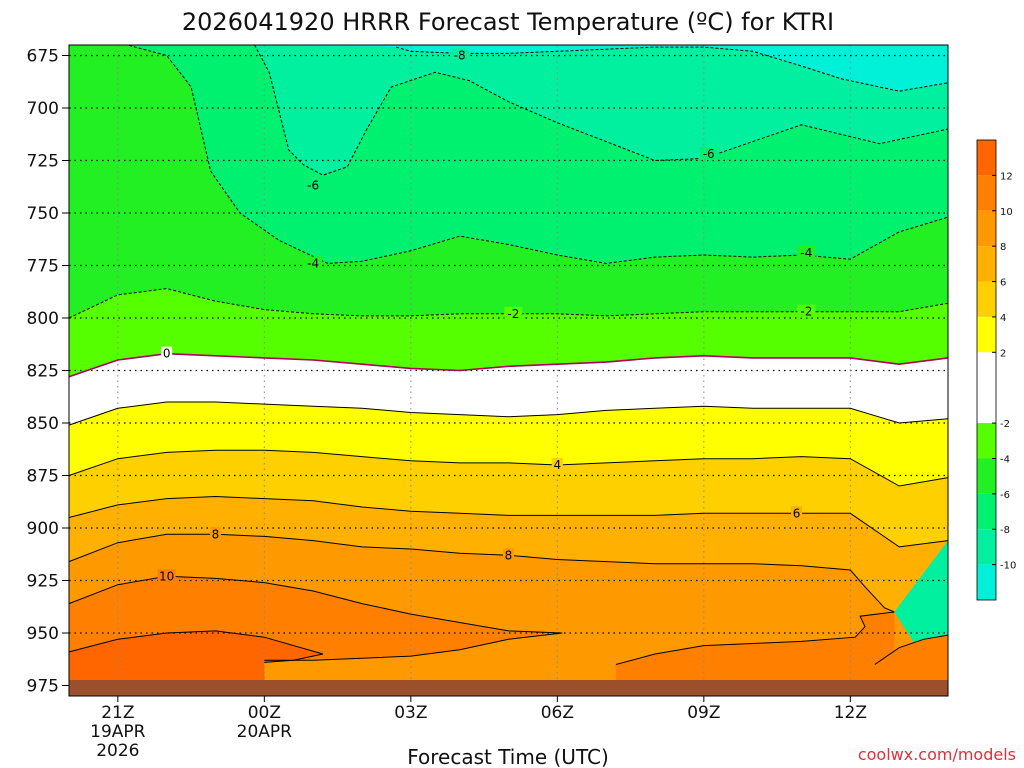  Describe the element at coordinates (1005, 495) in the screenshot. I see `colorbar-label: -6` at that location.